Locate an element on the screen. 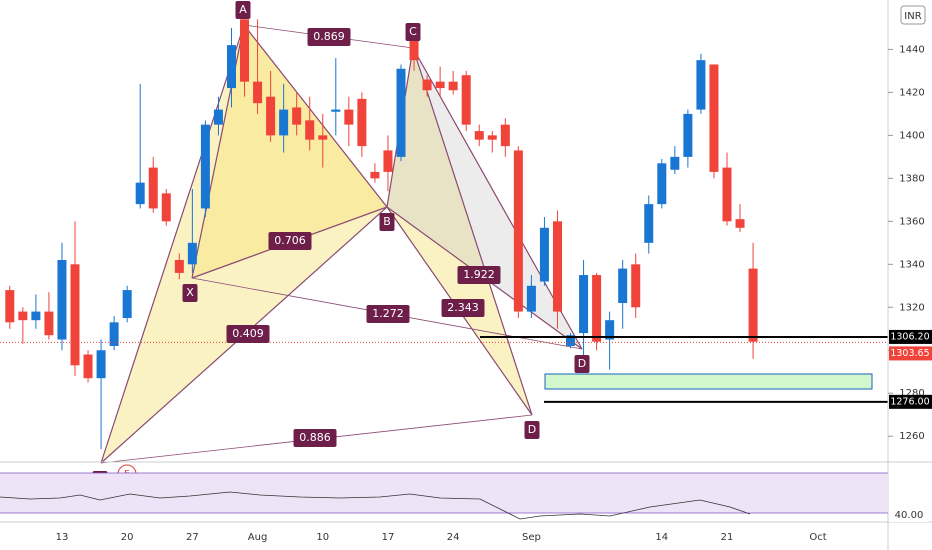  pattern-ratio: 1.922 is located at coordinates (479, 274).